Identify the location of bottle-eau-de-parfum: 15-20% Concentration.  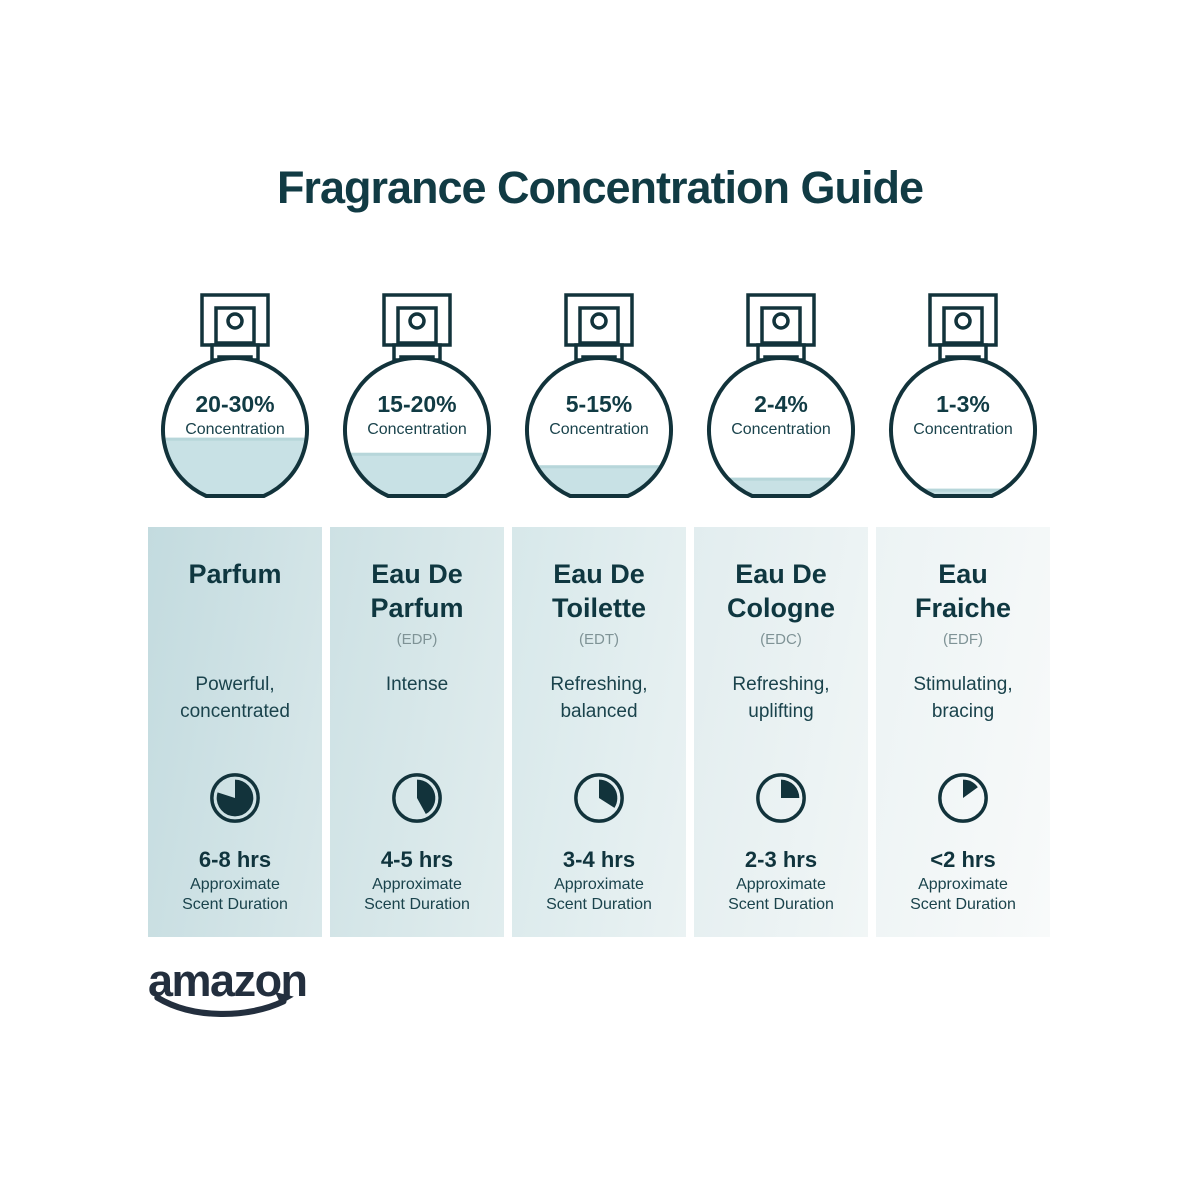
(417, 399).